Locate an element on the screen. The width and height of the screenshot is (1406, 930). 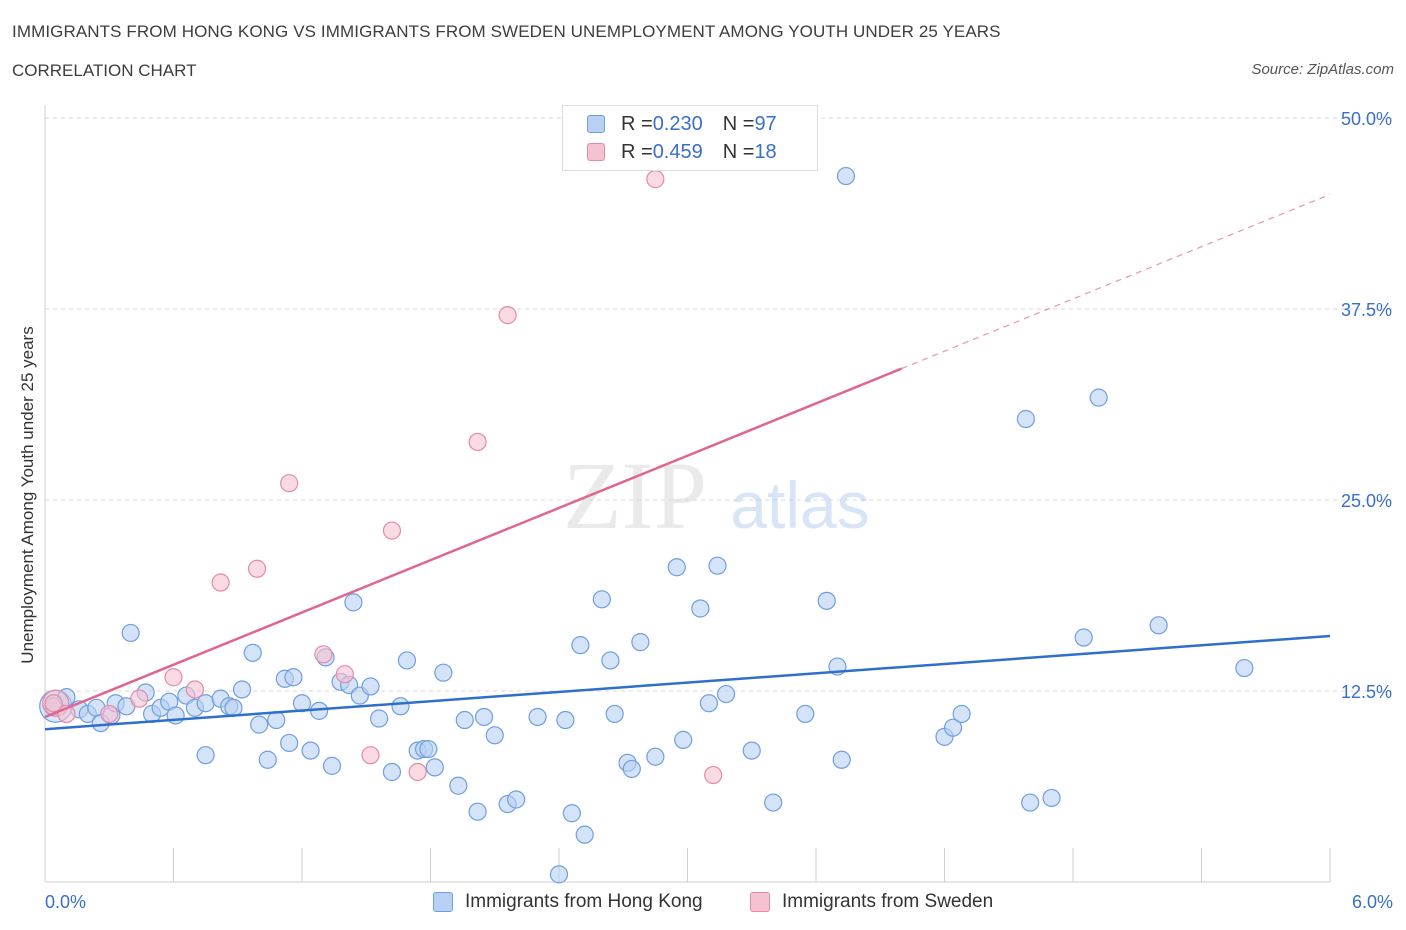
y-tick-label: 50.0% is located at coordinates (1366, 119).